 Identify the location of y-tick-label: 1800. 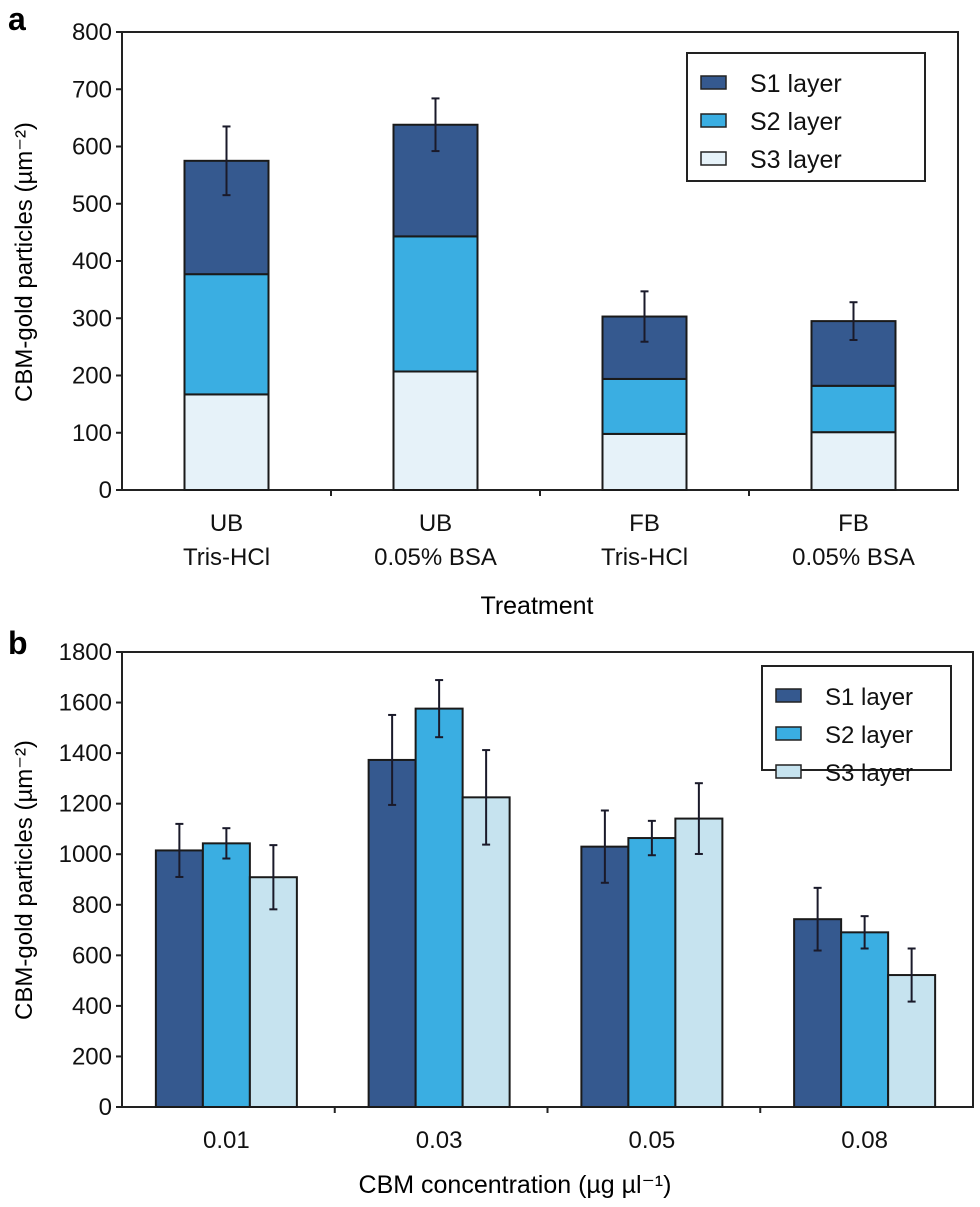
(85, 652).